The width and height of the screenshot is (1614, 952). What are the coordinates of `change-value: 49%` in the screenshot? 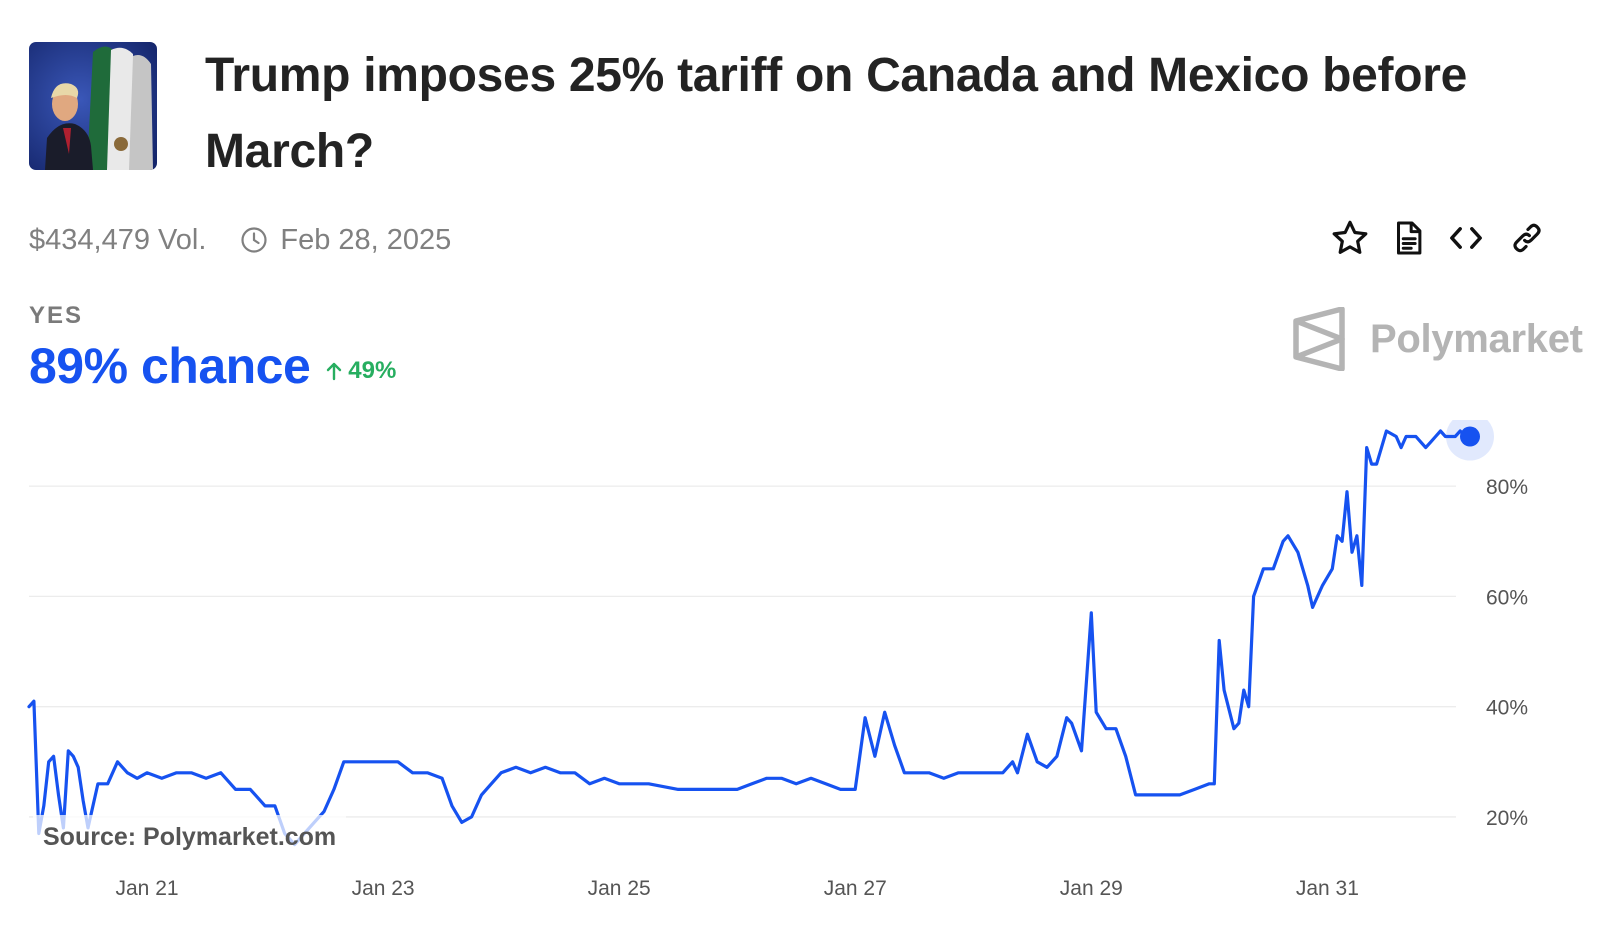 It's located at (372, 370).